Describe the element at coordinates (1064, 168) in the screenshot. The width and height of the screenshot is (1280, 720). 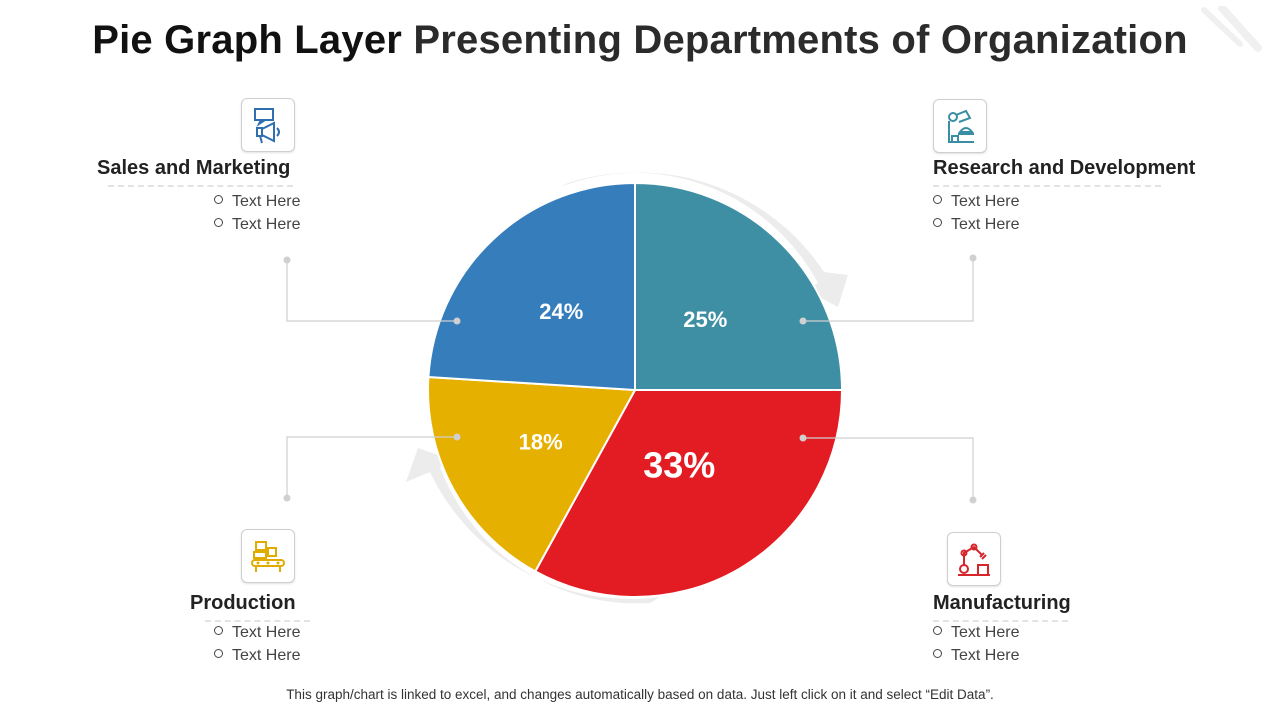
I see `dept-name-research: Research and Development` at that location.